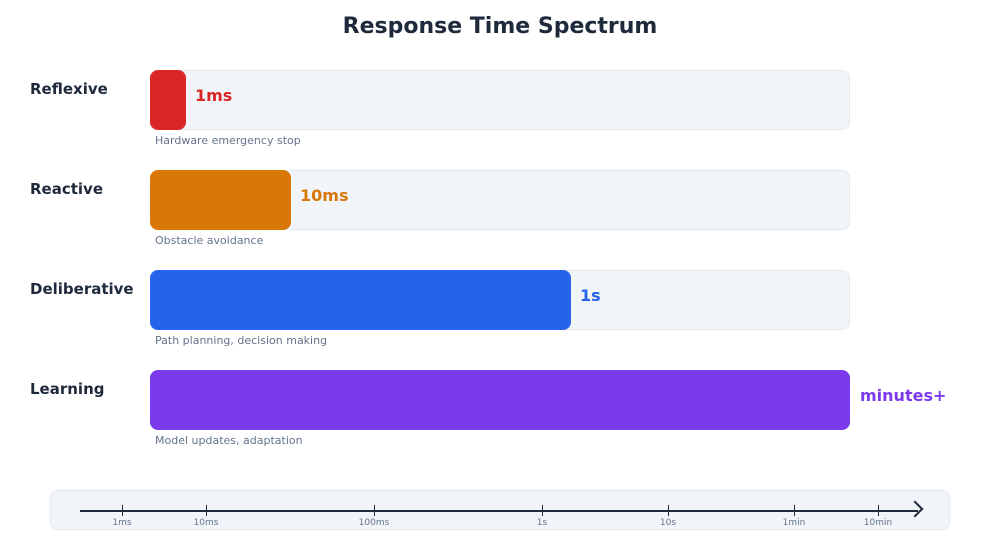 The height and width of the screenshot is (550, 1000). What do you see at coordinates (229, 440) in the screenshot?
I see `bar-description: Model updates, adaptation` at bounding box center [229, 440].